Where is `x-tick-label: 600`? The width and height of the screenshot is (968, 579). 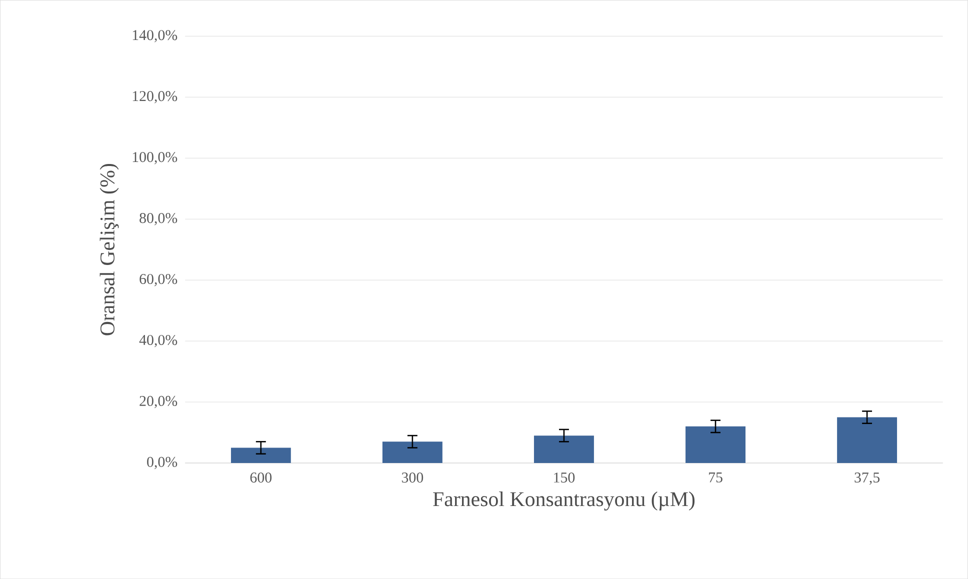 x-tick-label: 600 is located at coordinates (261, 477).